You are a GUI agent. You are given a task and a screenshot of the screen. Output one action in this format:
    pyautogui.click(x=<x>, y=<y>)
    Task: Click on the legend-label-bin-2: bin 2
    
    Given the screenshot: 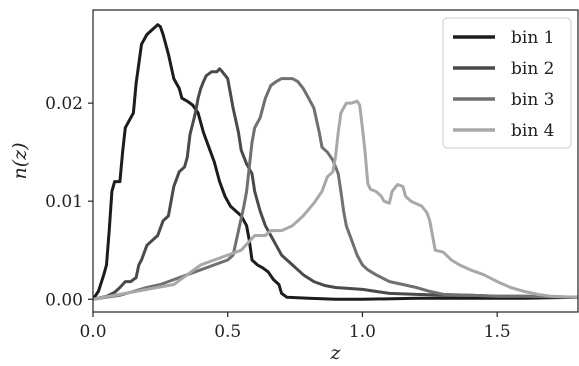 What is the action you would take?
    pyautogui.click(x=533, y=69)
    